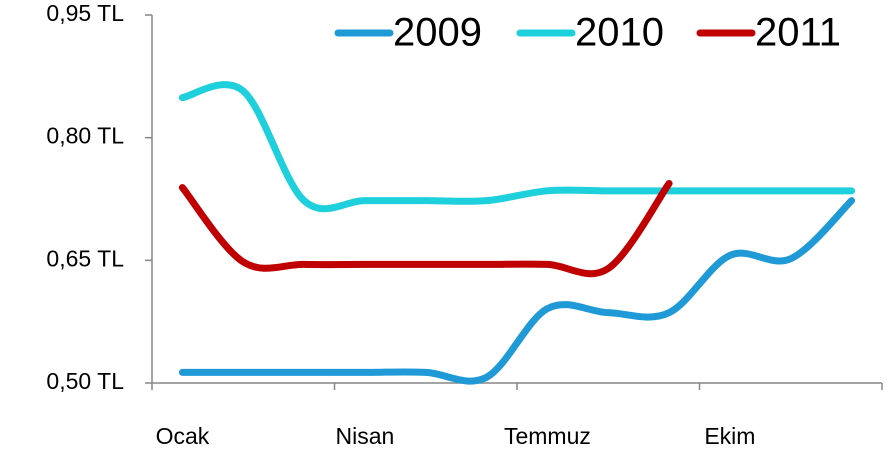  I want to click on x-tick-label: Ekim, so click(729, 436).